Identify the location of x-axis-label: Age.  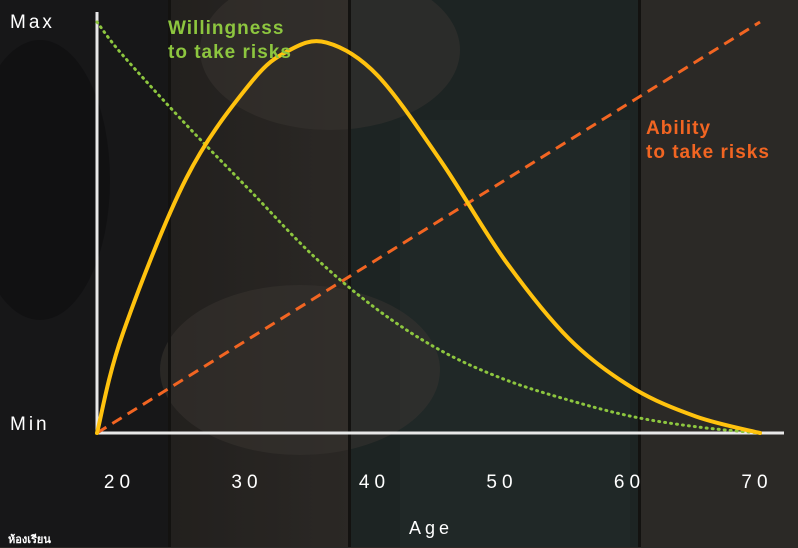
(431, 528).